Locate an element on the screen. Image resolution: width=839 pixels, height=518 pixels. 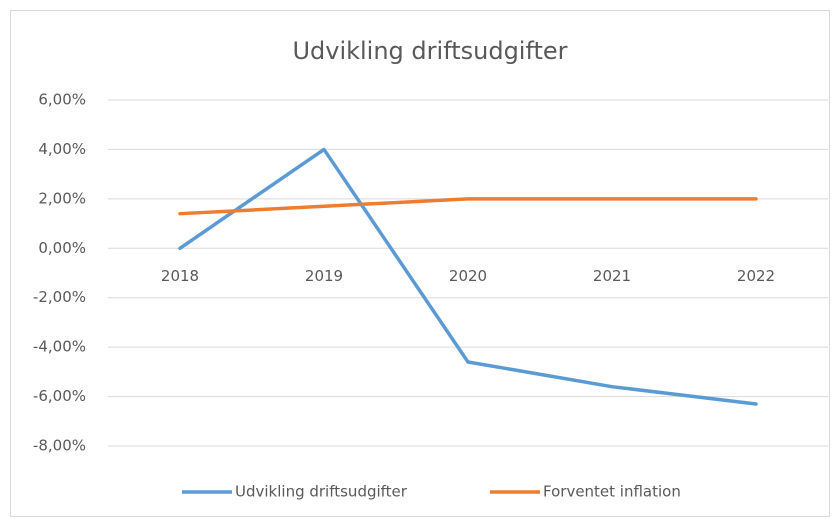
x-tick-label: 2020 is located at coordinates (468, 276).